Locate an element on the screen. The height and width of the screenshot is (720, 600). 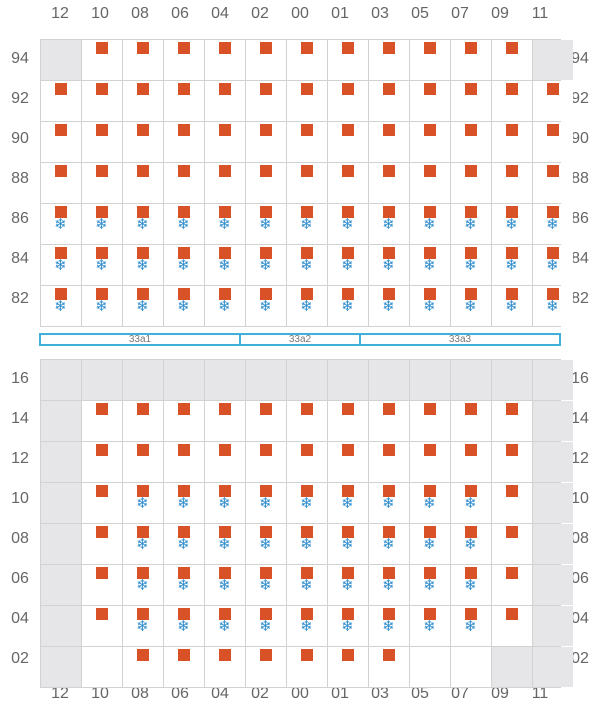
zone-33a3: 33a3 is located at coordinates (460, 339).